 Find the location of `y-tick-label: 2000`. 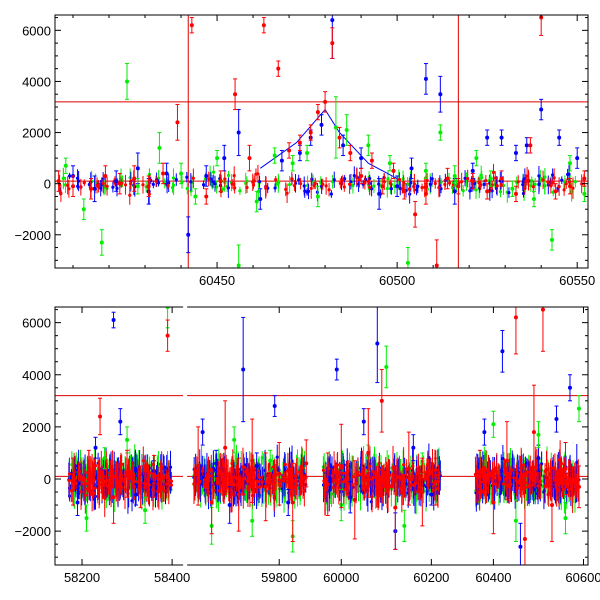

y-tick-label: 2000 is located at coordinates (36, 133).